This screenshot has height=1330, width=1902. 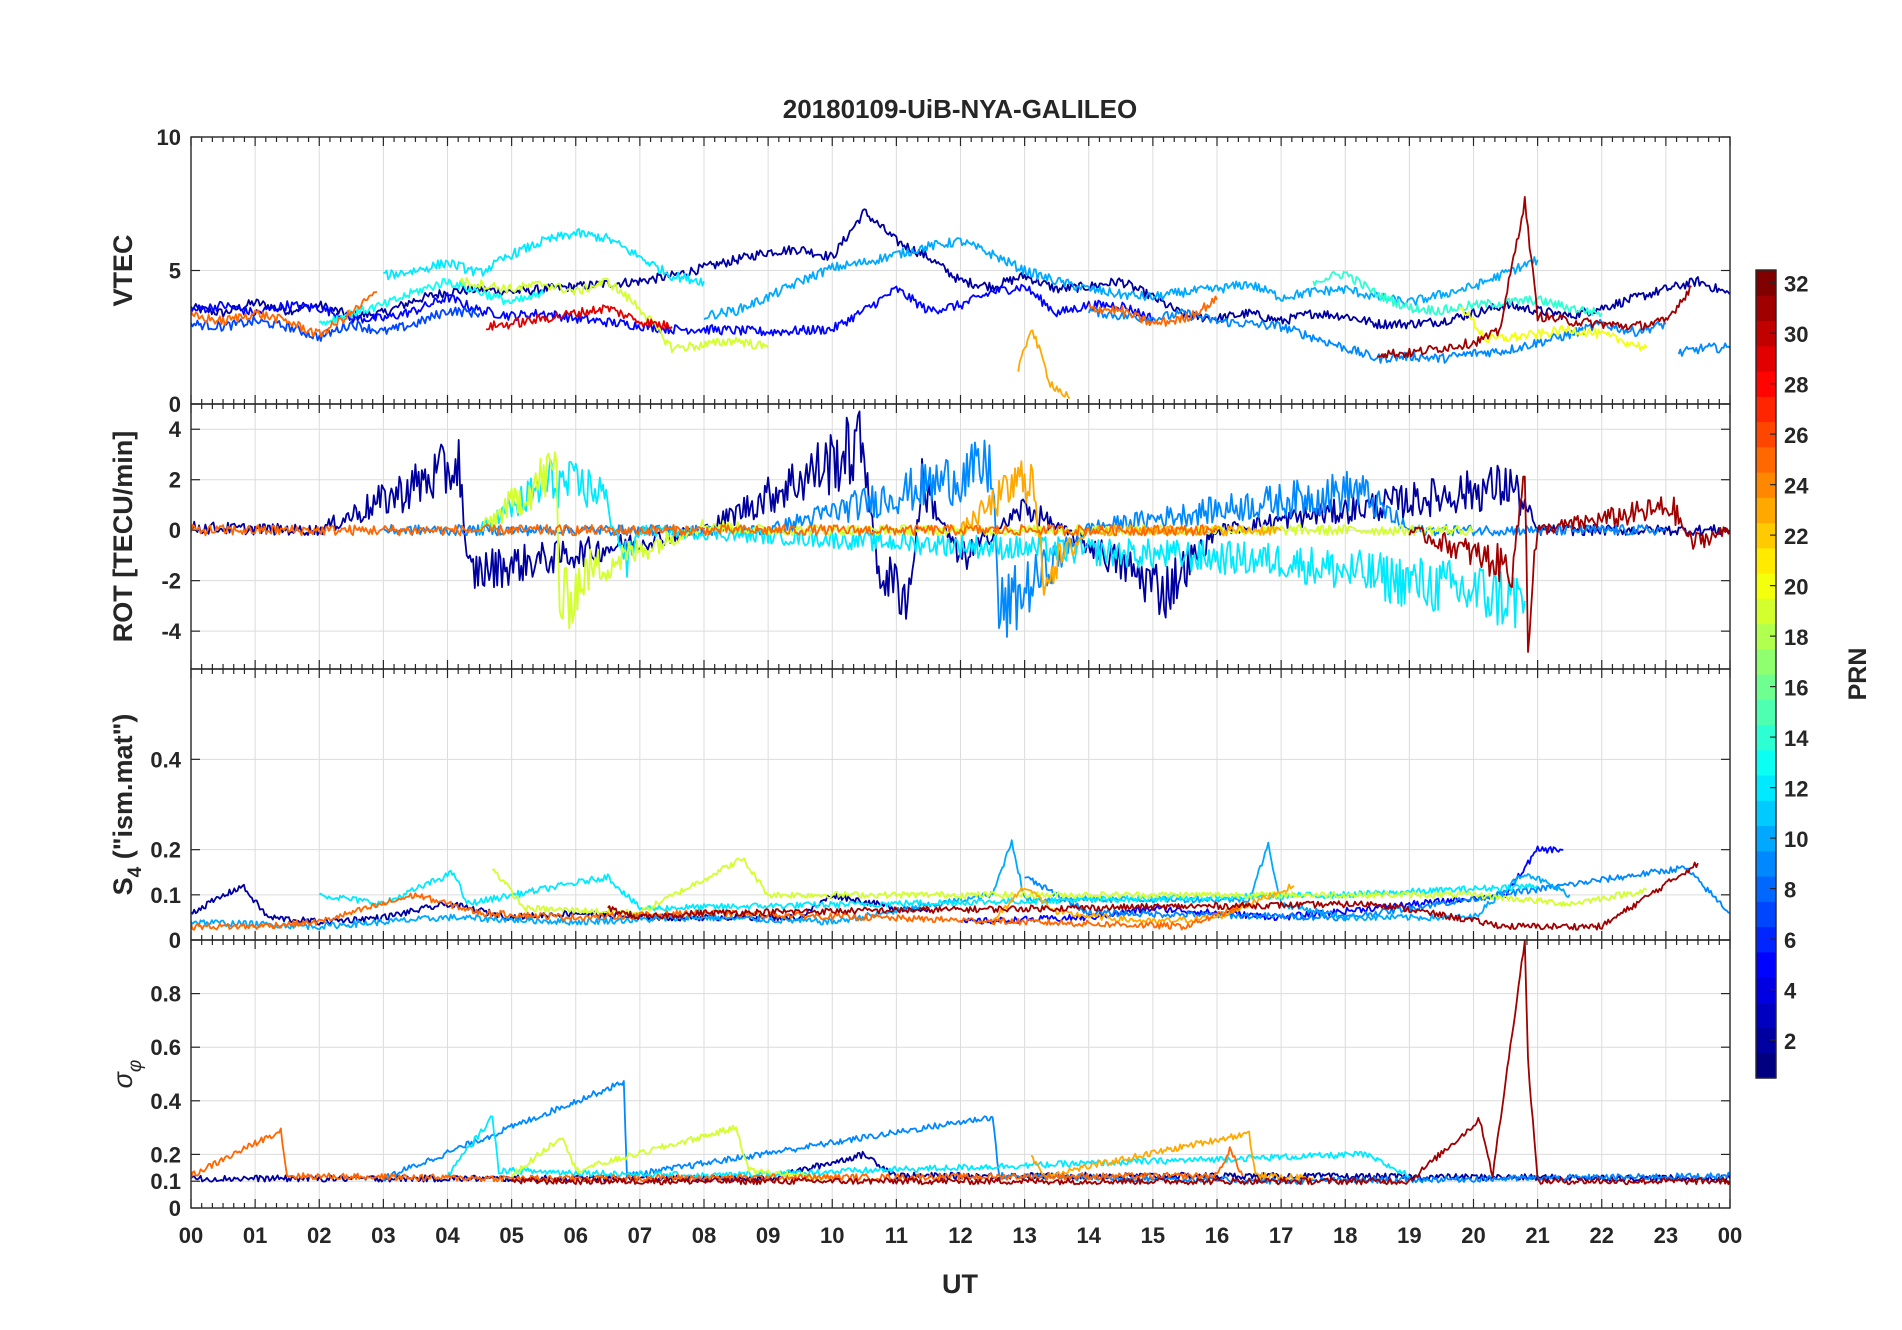 I want to click on x-tick-label: 02, so click(x=319, y=1235).